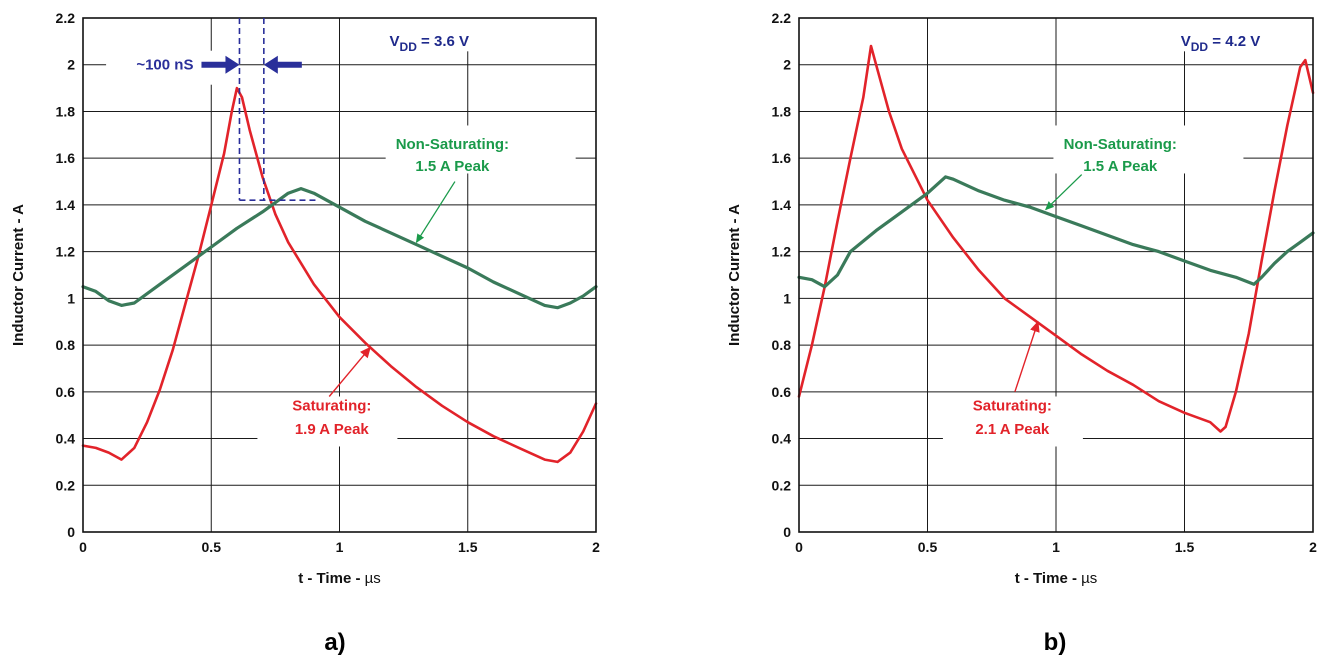  Describe the element at coordinates (66, 205) in the screenshot. I see `chart-0-y-tick-7: 1.4` at that location.